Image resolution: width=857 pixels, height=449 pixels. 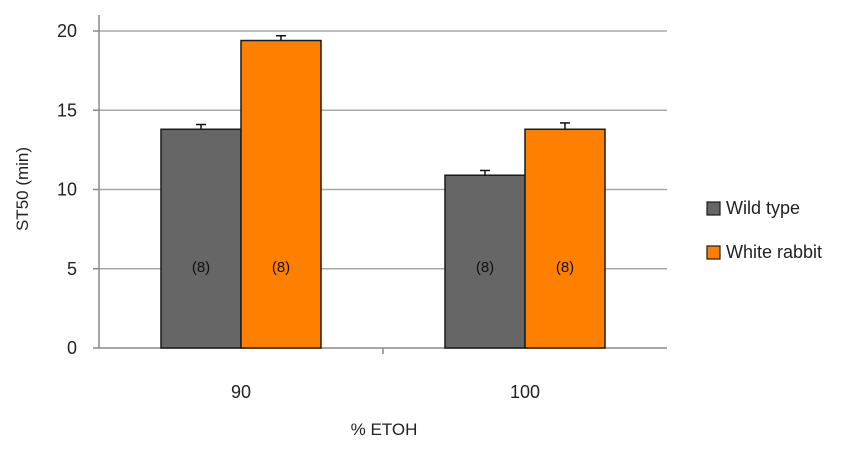 I want to click on legend-label: White rabbit, so click(x=774, y=252).